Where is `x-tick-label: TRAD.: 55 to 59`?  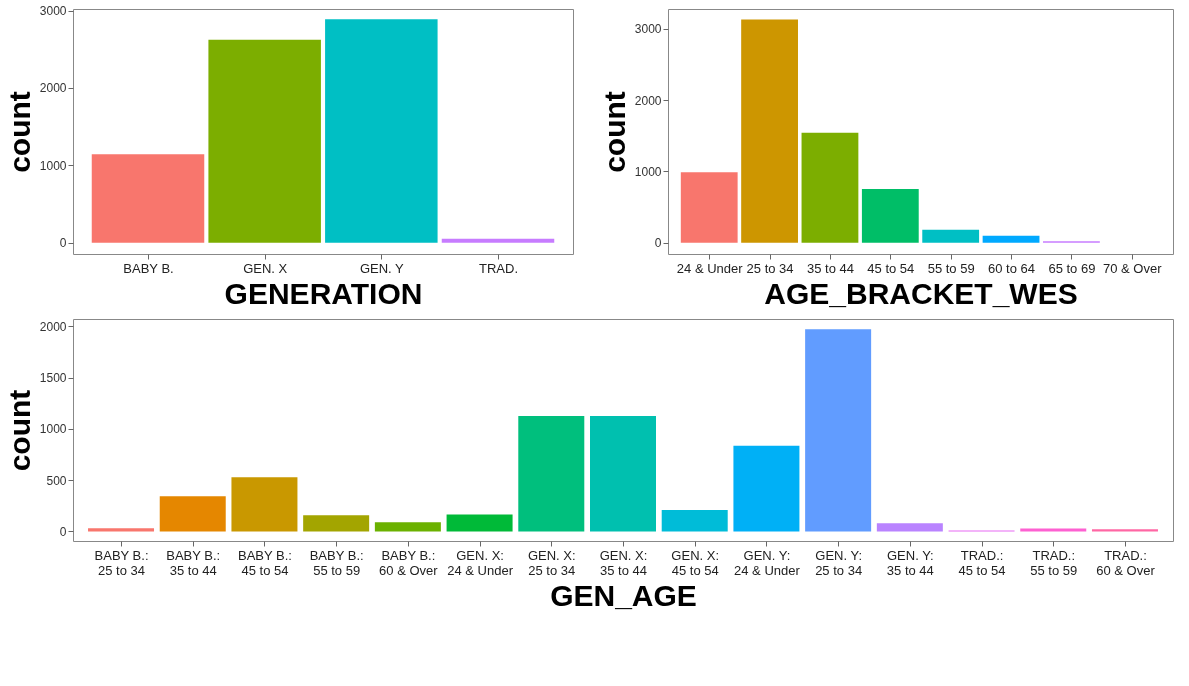
x-tick-label: TRAD.: 55 to 59 is located at coordinates (1054, 562).